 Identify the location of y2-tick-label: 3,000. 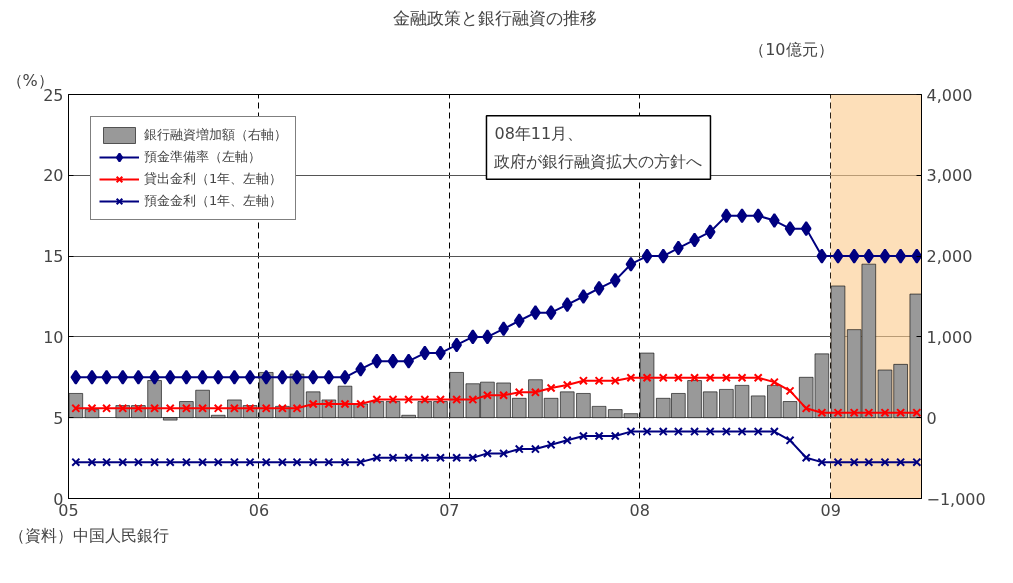
(949, 176).